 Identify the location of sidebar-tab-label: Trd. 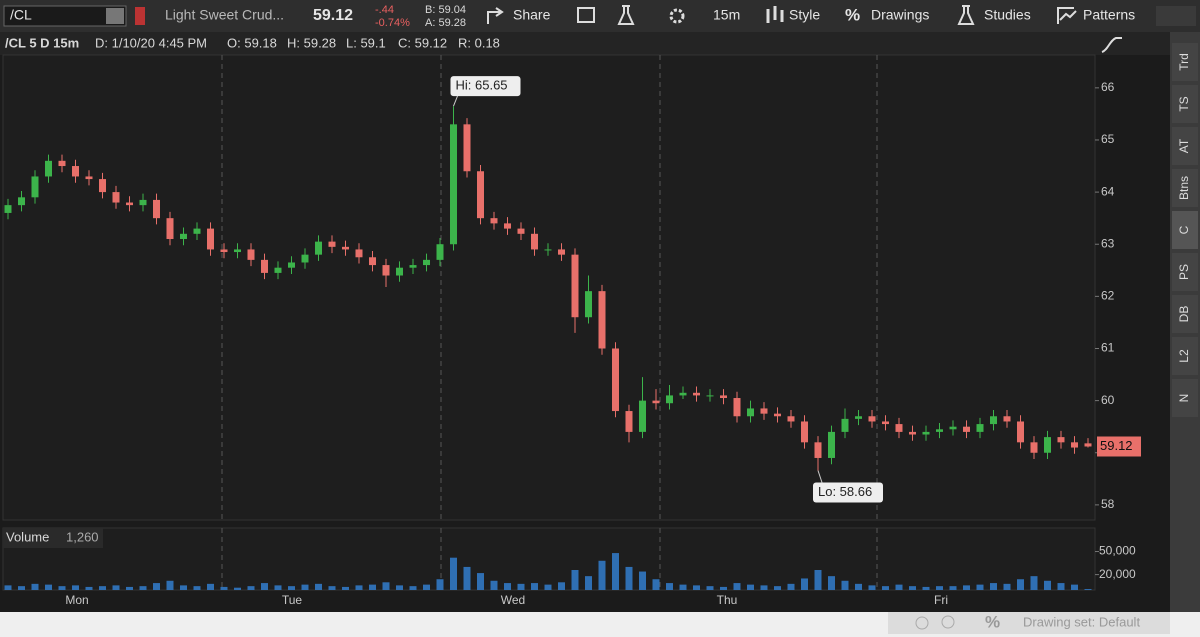
(1184, 62).